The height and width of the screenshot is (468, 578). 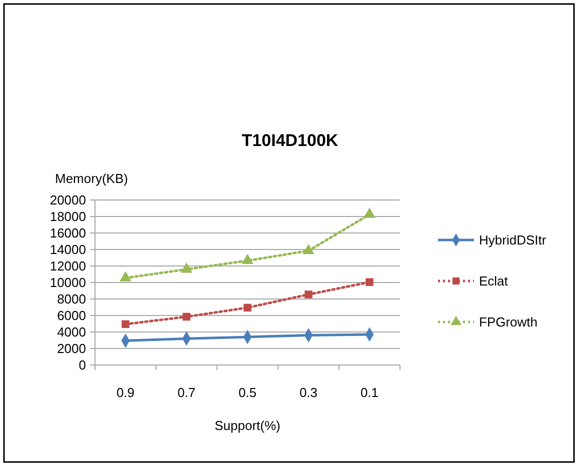 What do you see at coordinates (68, 233) in the screenshot?
I see `y-tick-label: 16000` at bounding box center [68, 233].